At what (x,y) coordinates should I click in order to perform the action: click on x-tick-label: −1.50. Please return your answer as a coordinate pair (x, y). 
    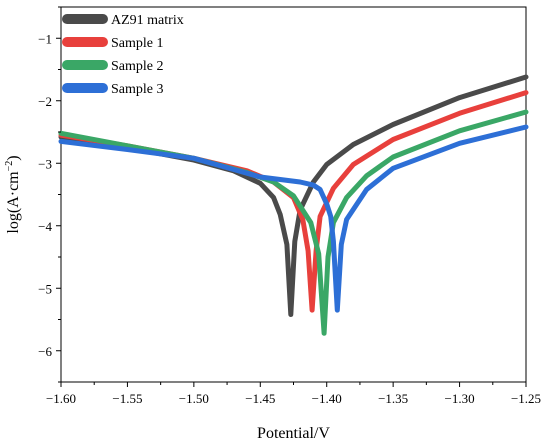
    Looking at the image, I should click on (194, 398).